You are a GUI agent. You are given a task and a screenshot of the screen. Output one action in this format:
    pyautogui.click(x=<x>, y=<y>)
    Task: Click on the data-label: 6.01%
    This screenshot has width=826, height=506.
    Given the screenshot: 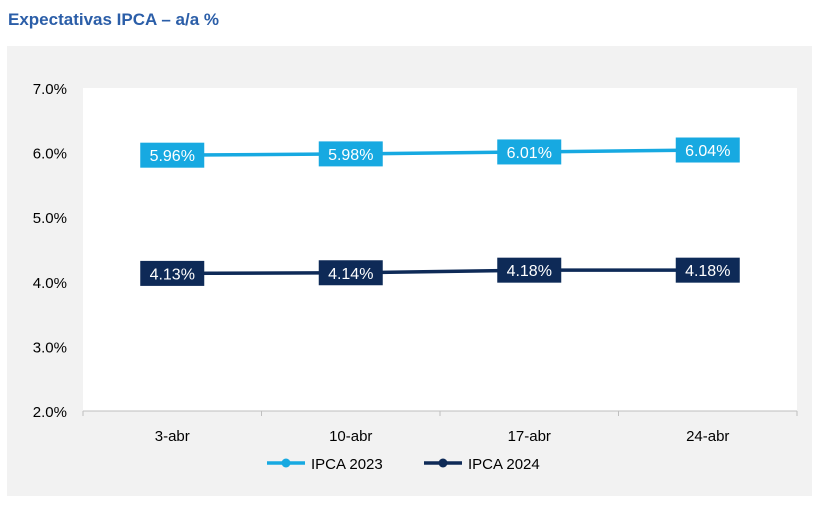 What is the action you would take?
    pyautogui.click(x=529, y=153)
    